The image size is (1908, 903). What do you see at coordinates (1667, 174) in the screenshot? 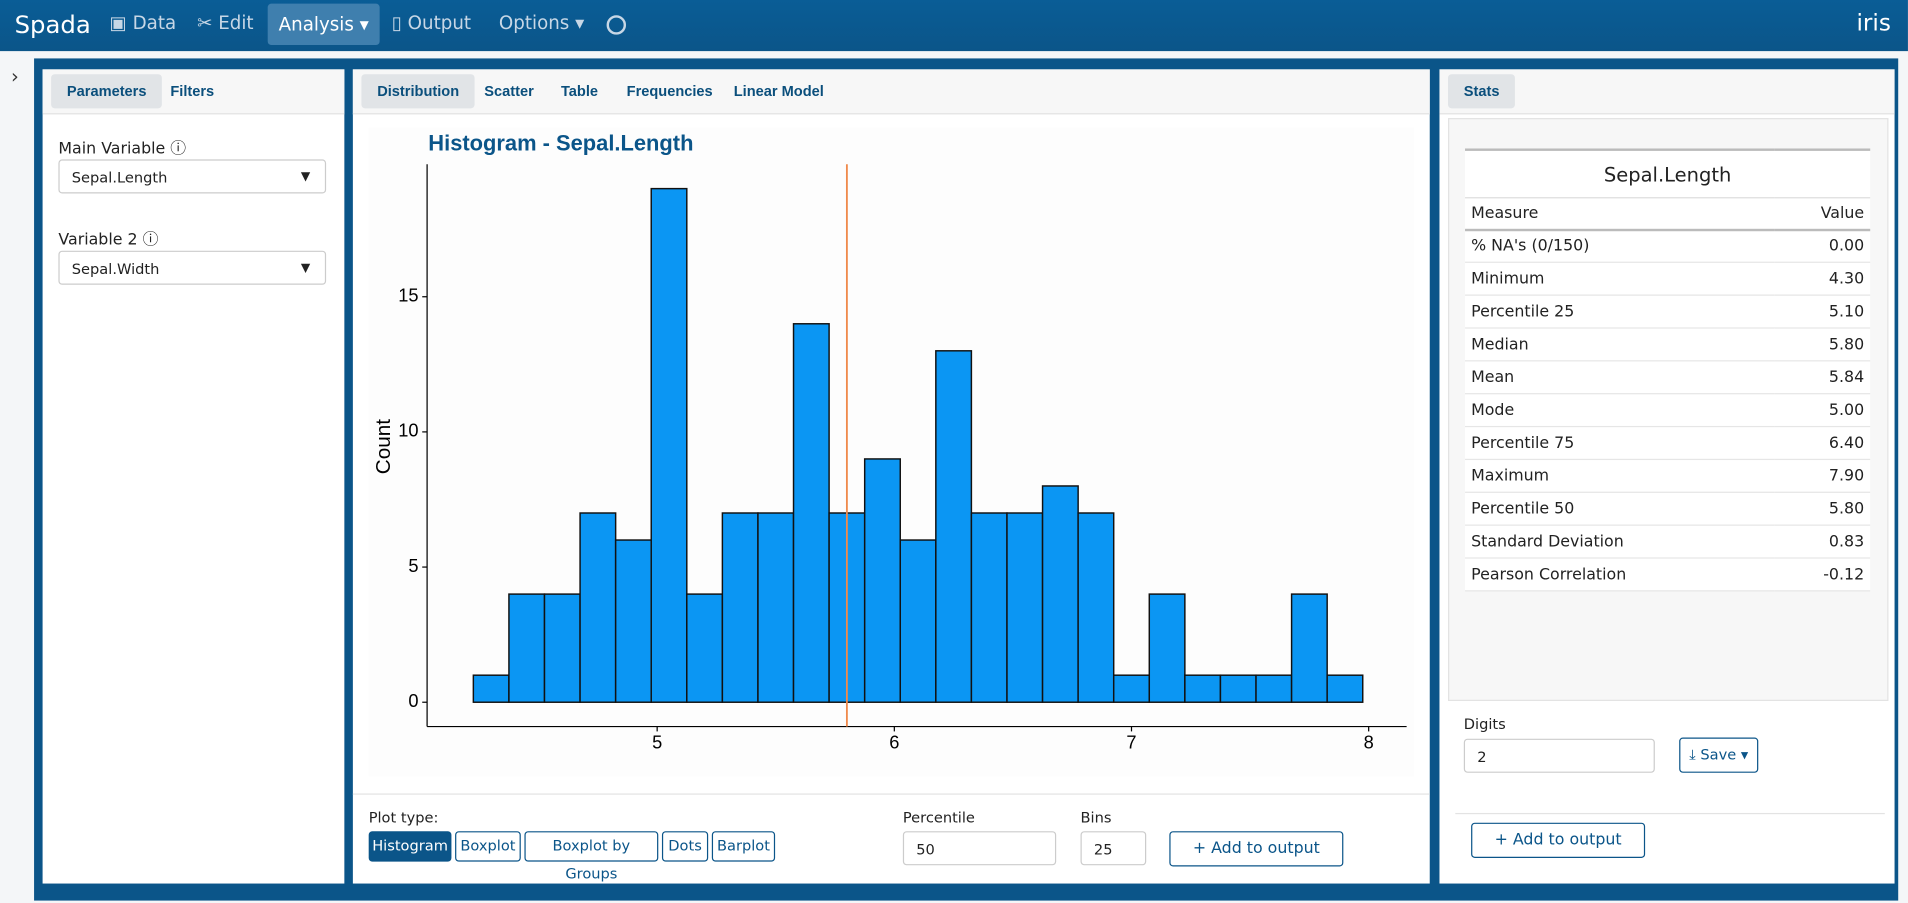
I see `stats-title: Sepal.Length` at bounding box center [1667, 174].